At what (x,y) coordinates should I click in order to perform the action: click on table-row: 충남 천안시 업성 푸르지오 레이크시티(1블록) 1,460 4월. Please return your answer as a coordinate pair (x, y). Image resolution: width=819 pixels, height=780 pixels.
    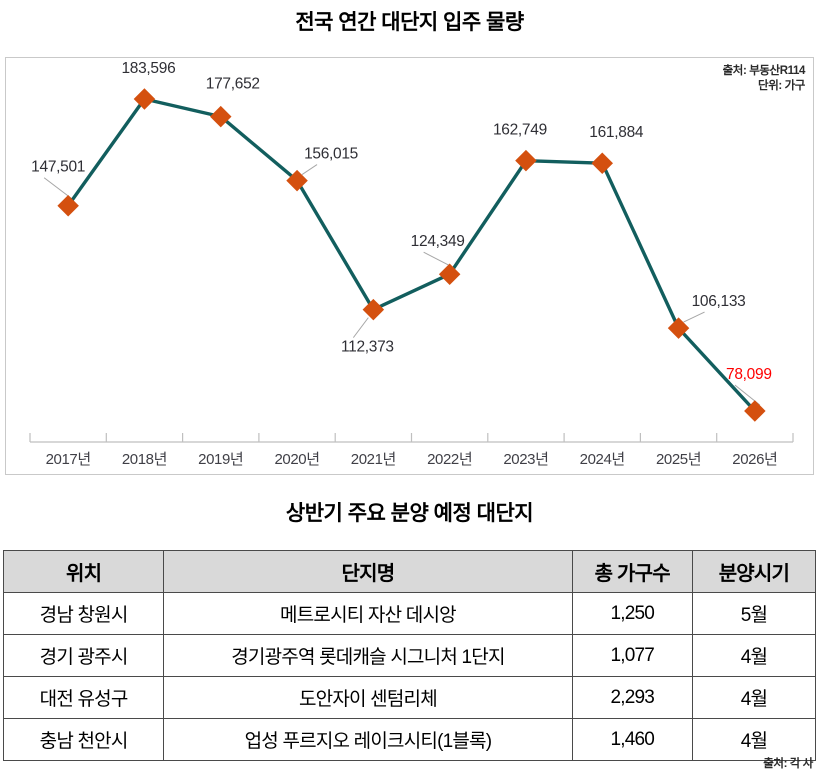
    Looking at the image, I should click on (409, 739).